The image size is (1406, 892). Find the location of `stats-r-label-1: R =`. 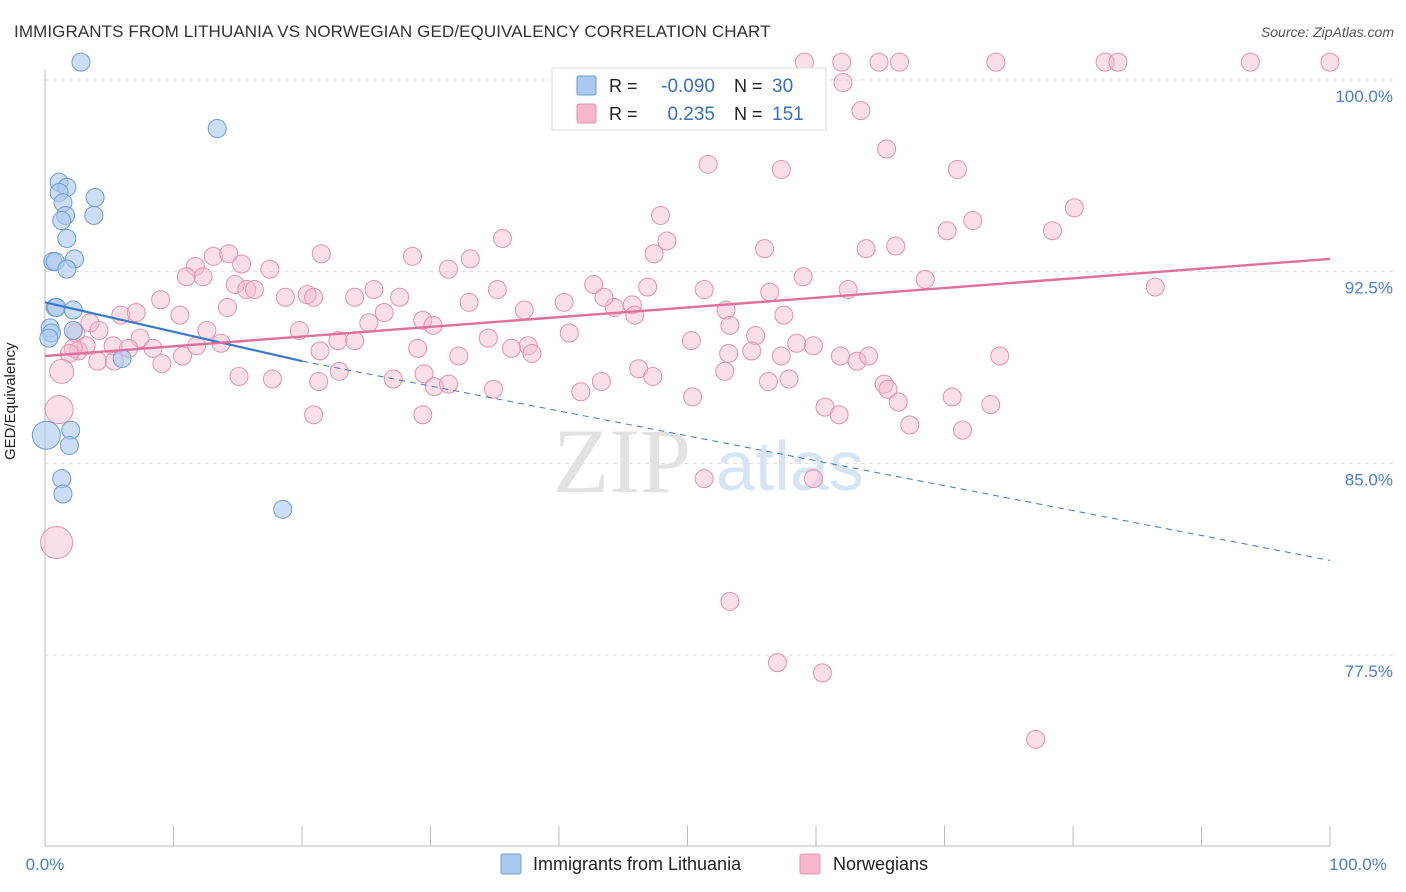

stats-r-label-1: R = is located at coordinates (623, 86).